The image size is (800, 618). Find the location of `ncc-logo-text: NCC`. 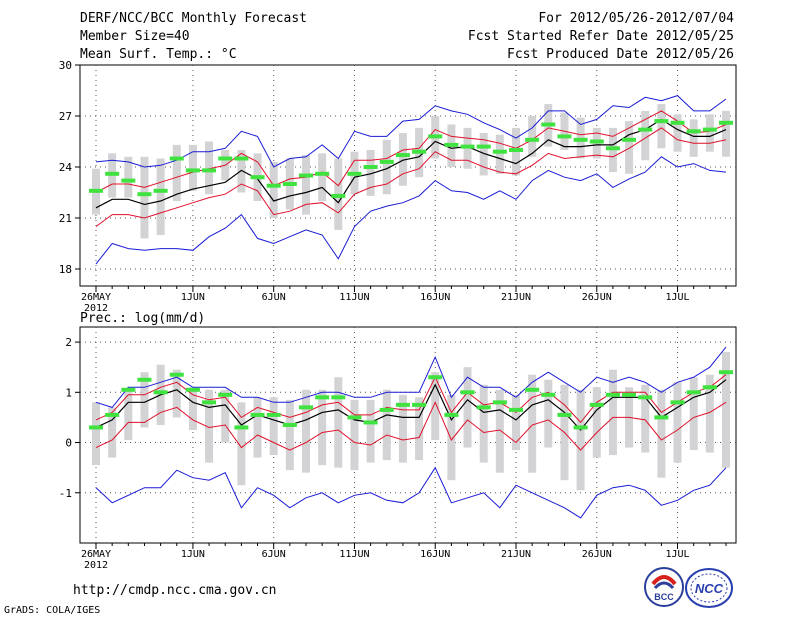

ncc-logo-text: NCC is located at coordinates (709, 588).